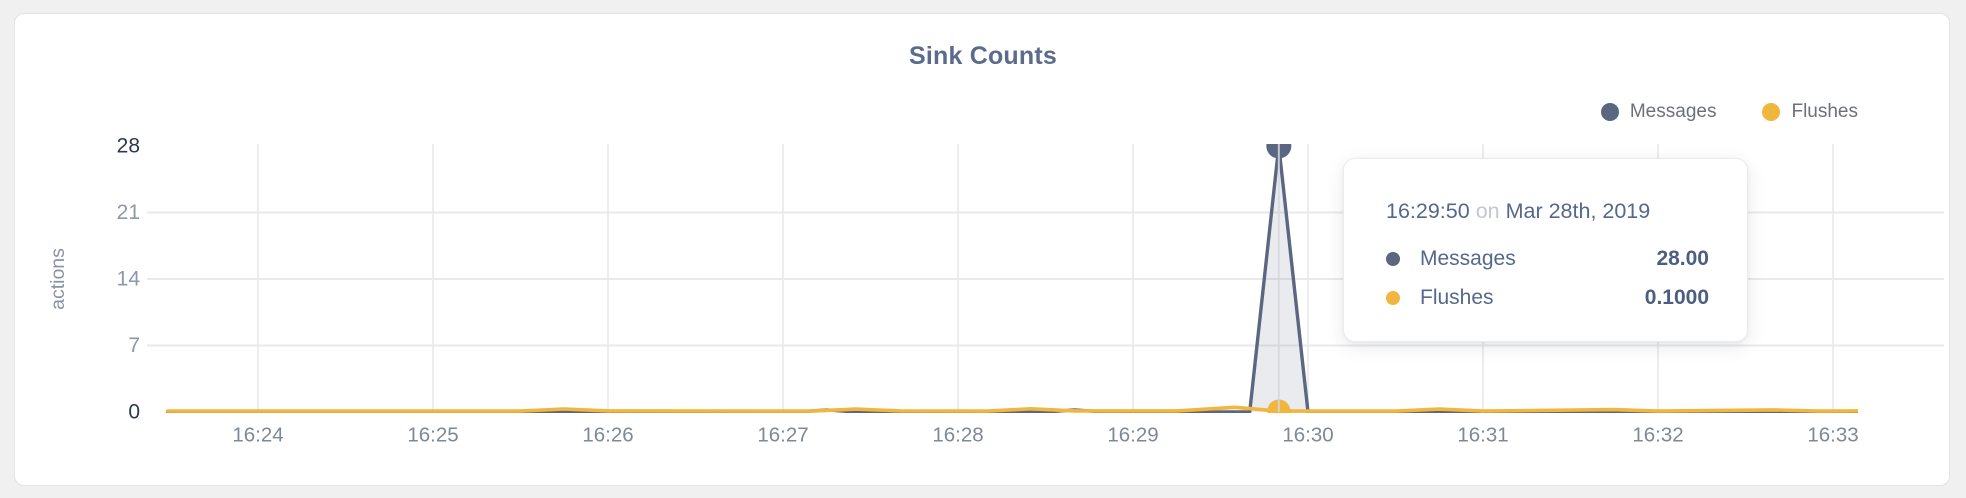 This screenshot has height=498, width=1966. Describe the element at coordinates (1832, 435) in the screenshot. I see `x-tick-label: 16:33` at that location.